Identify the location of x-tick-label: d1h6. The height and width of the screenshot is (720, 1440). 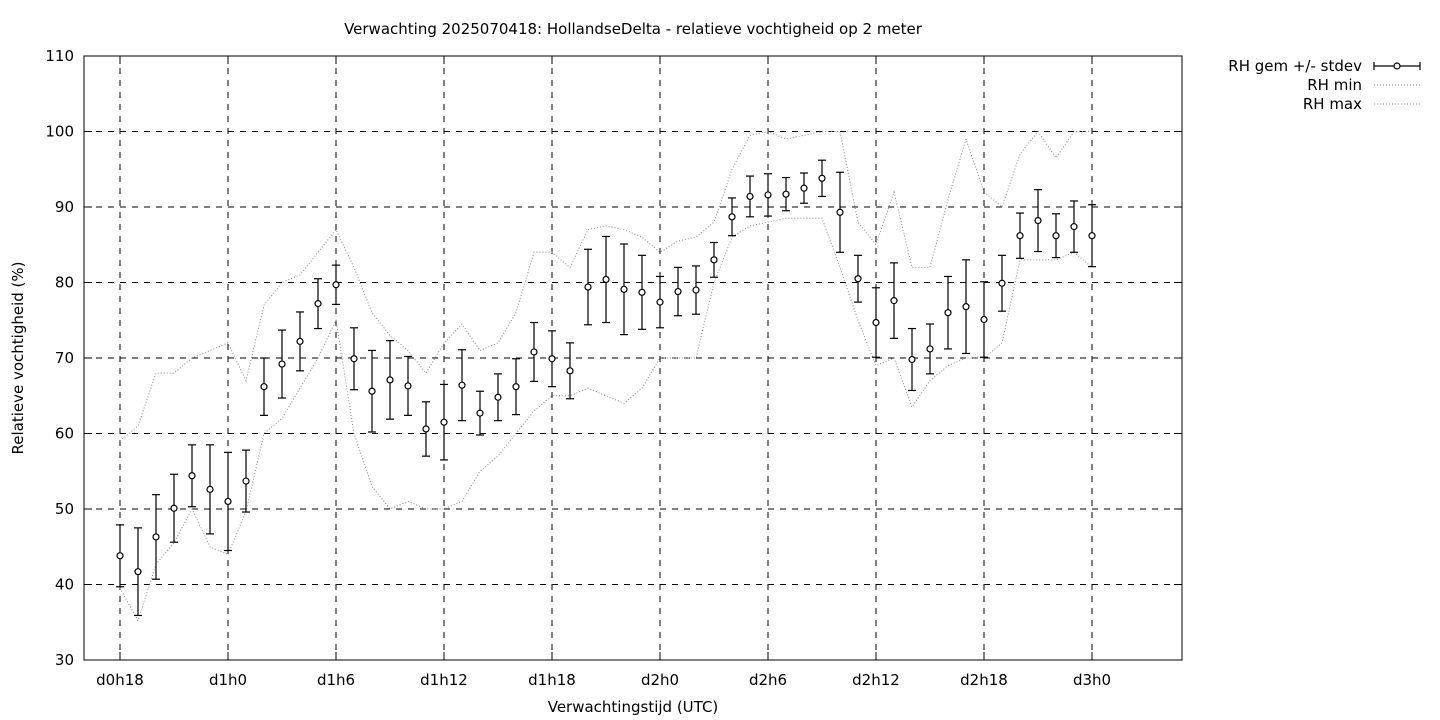
(336, 680).